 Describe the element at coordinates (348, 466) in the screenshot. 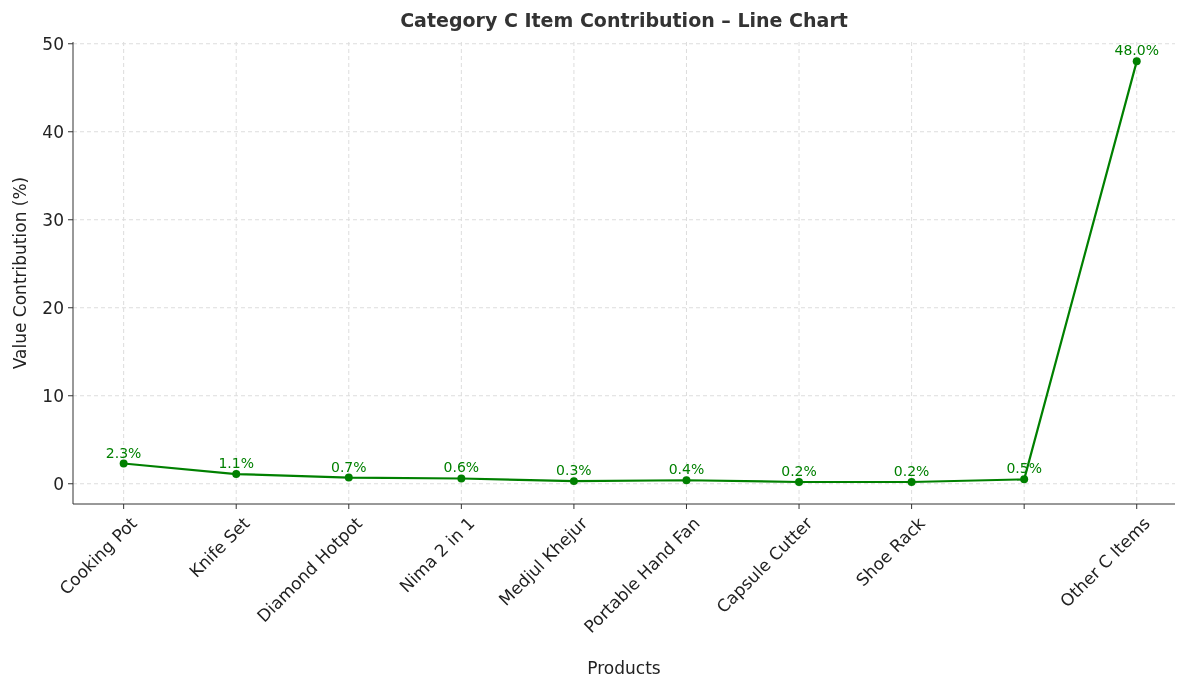

I see `data-label: 0.7%` at that location.